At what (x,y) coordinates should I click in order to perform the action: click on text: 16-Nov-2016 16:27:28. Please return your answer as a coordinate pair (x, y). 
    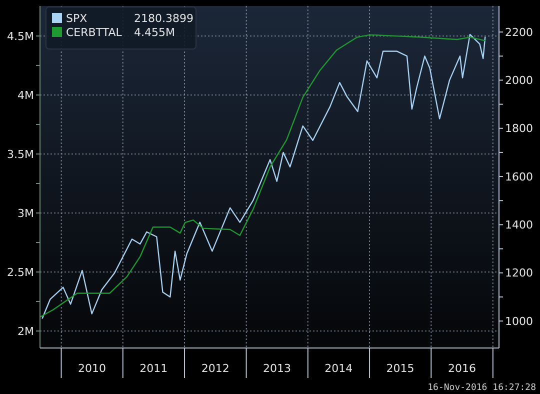
    Looking at the image, I should click on (482, 388).